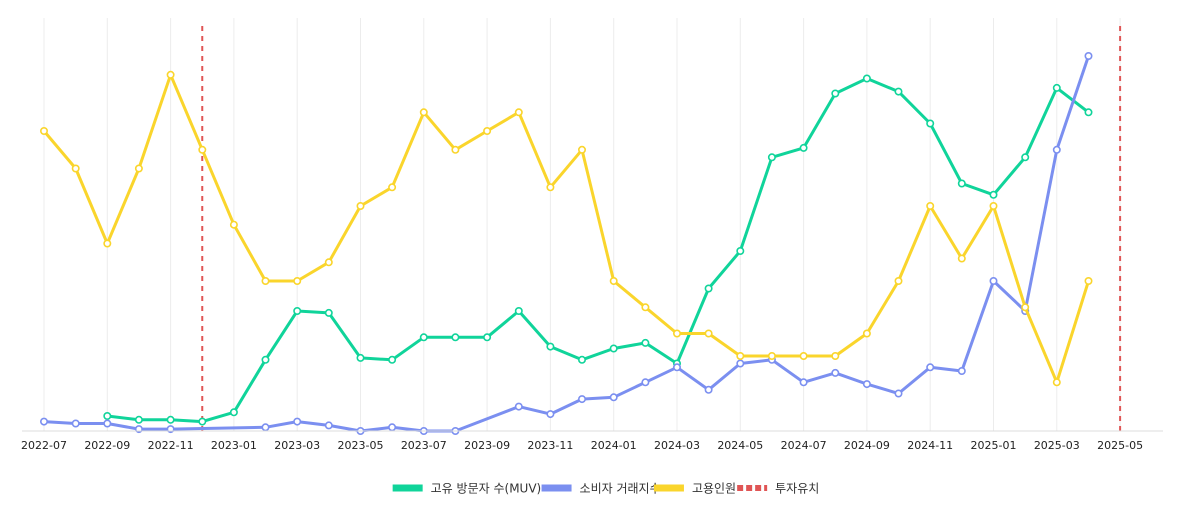 The width and height of the screenshot is (1197, 515). Describe the element at coordinates (620, 489) in the screenshot. I see `legend-label: 소비자 거래지수` at that location.